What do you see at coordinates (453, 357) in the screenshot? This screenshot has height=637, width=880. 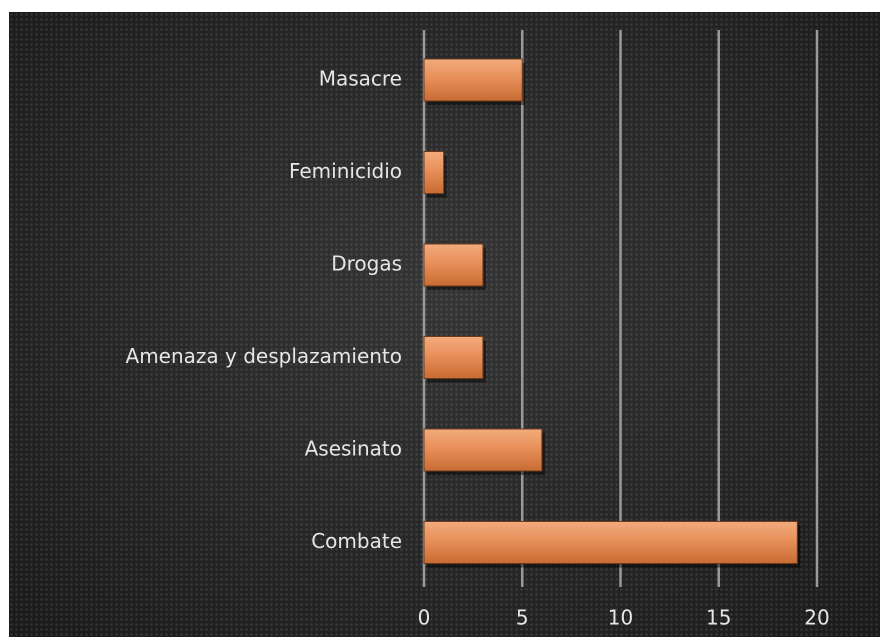 I see `bar-amenaza-y-desplazamiento` at bounding box center [453, 357].